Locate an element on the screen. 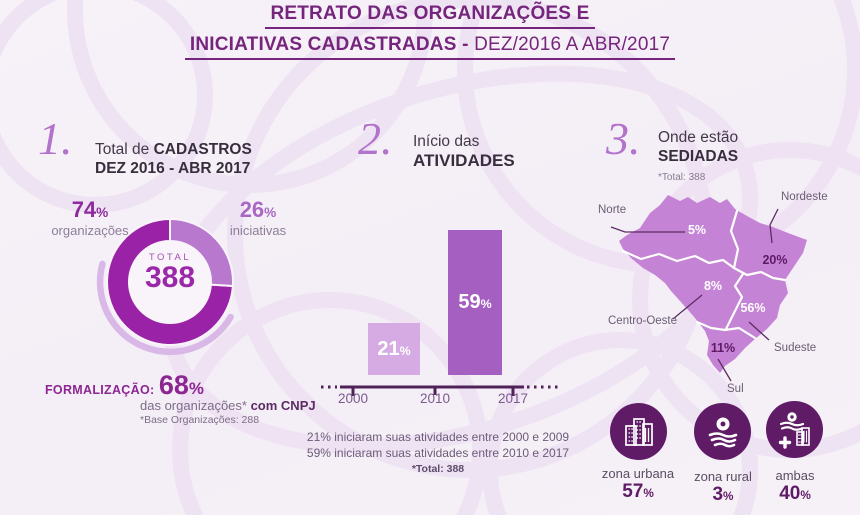  region-pct-nordeste: 20% is located at coordinates (774, 260).